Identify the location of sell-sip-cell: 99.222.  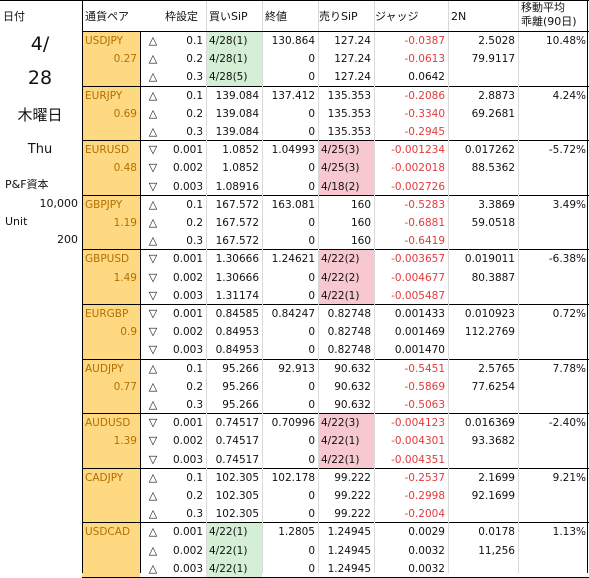
(352, 477).